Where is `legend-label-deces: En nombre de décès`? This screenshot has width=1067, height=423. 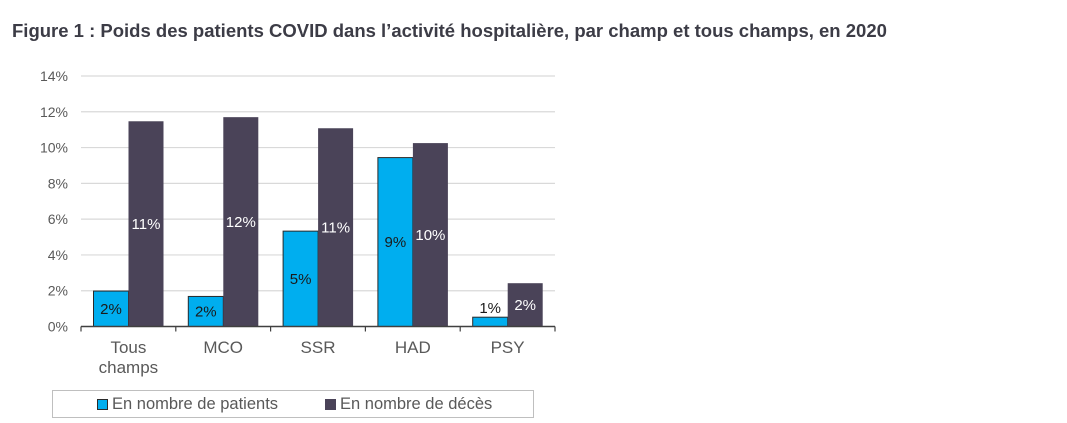
legend-label-deces: En nombre de décès is located at coordinates (416, 404).